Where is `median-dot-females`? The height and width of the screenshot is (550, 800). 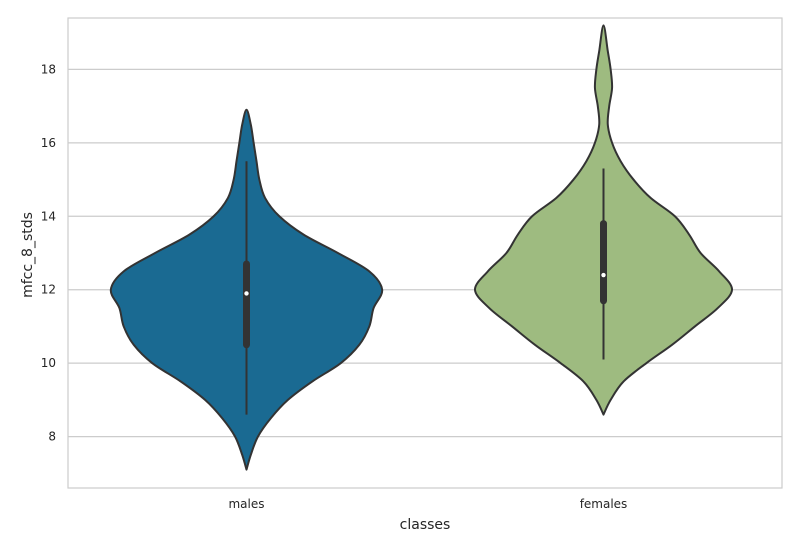 median-dot-females is located at coordinates (603, 275).